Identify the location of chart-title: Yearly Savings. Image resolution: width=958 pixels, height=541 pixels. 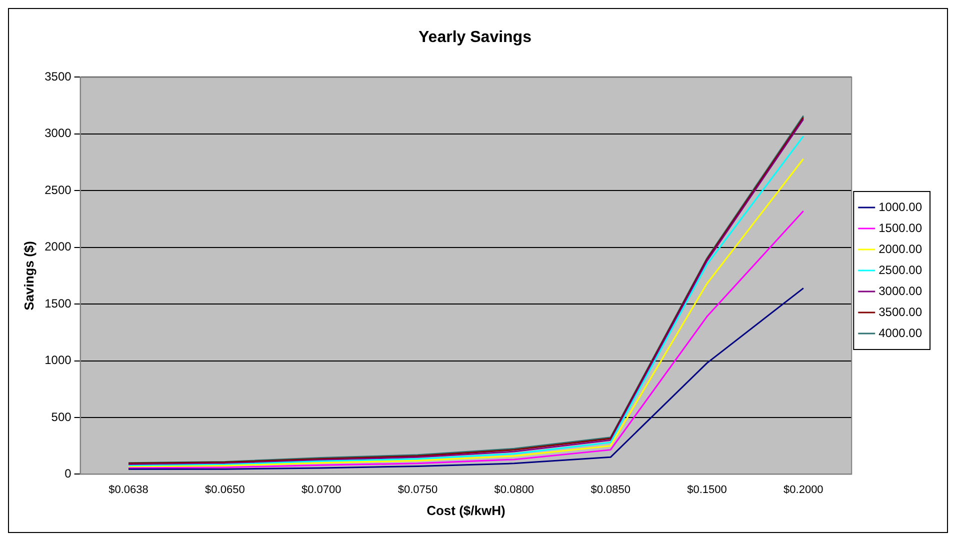
(475, 37).